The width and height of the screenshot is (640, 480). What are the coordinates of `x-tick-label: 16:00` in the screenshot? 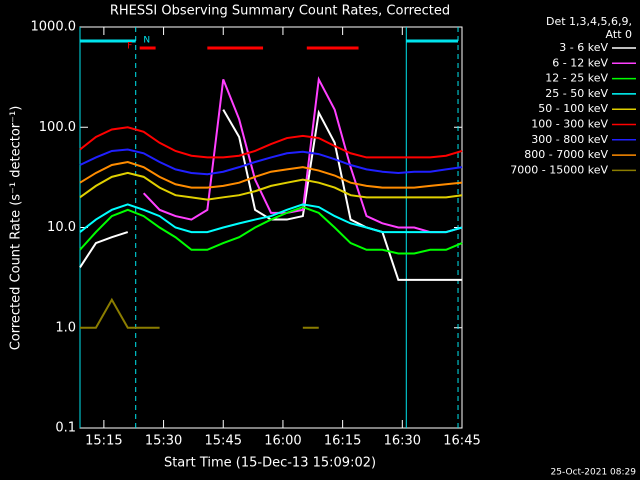 It's located at (282, 441).